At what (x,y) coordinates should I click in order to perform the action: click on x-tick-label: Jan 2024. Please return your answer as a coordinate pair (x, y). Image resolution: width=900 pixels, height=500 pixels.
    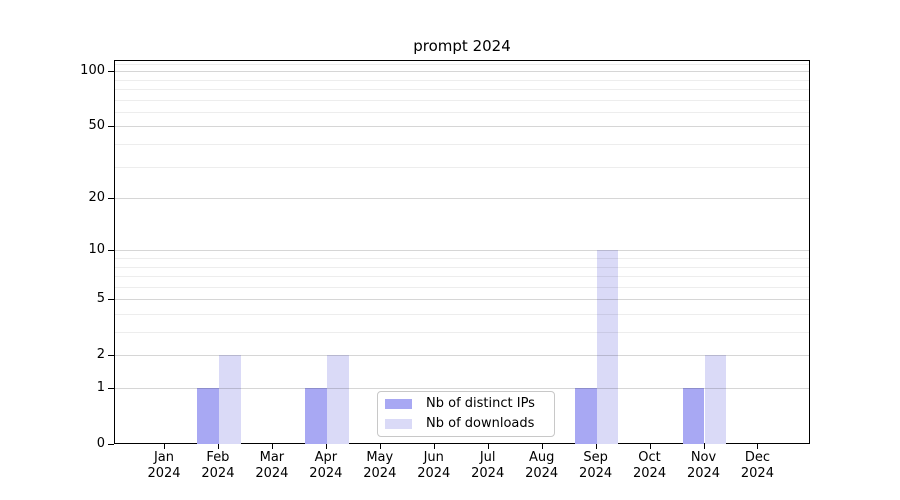
    Looking at the image, I should click on (164, 465).